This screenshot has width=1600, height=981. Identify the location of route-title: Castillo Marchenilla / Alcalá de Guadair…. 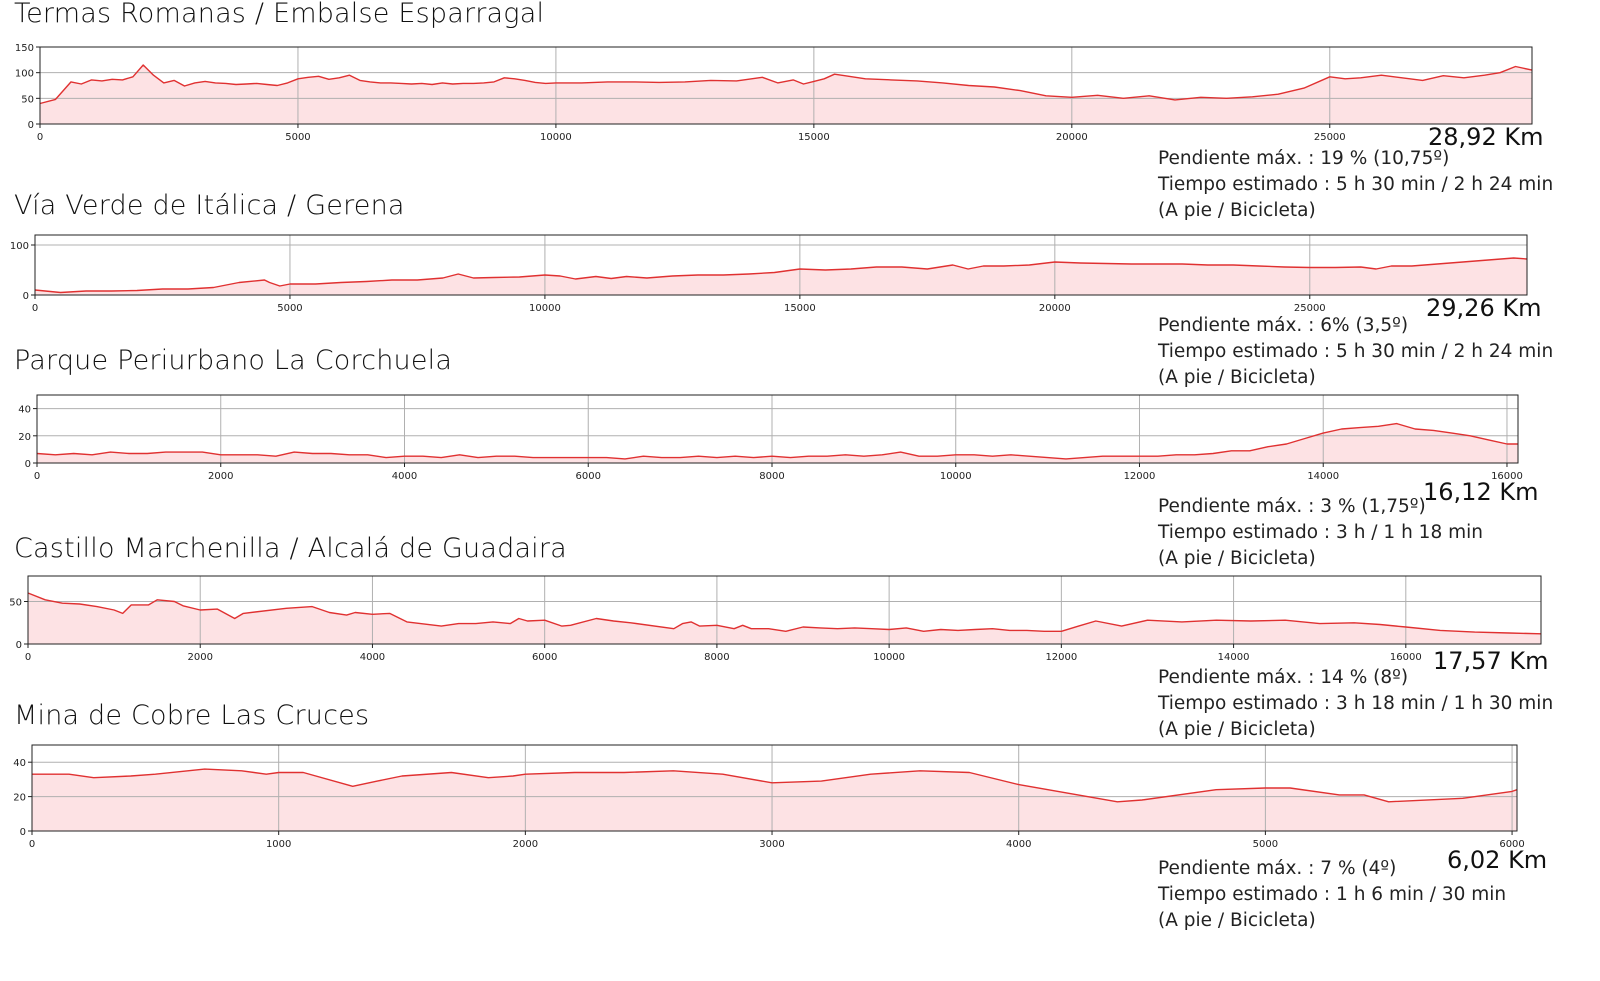
(290, 548).